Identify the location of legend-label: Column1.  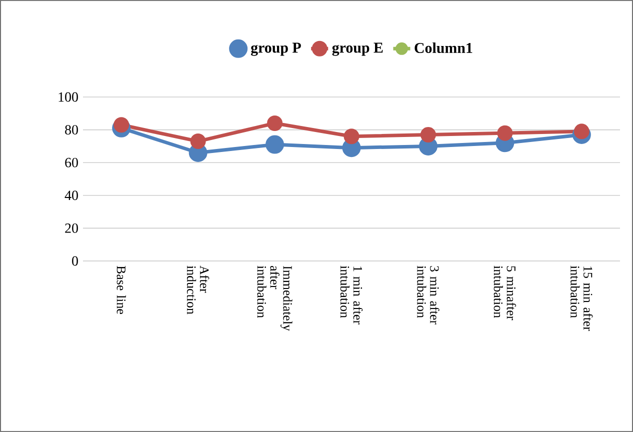
(443, 48).